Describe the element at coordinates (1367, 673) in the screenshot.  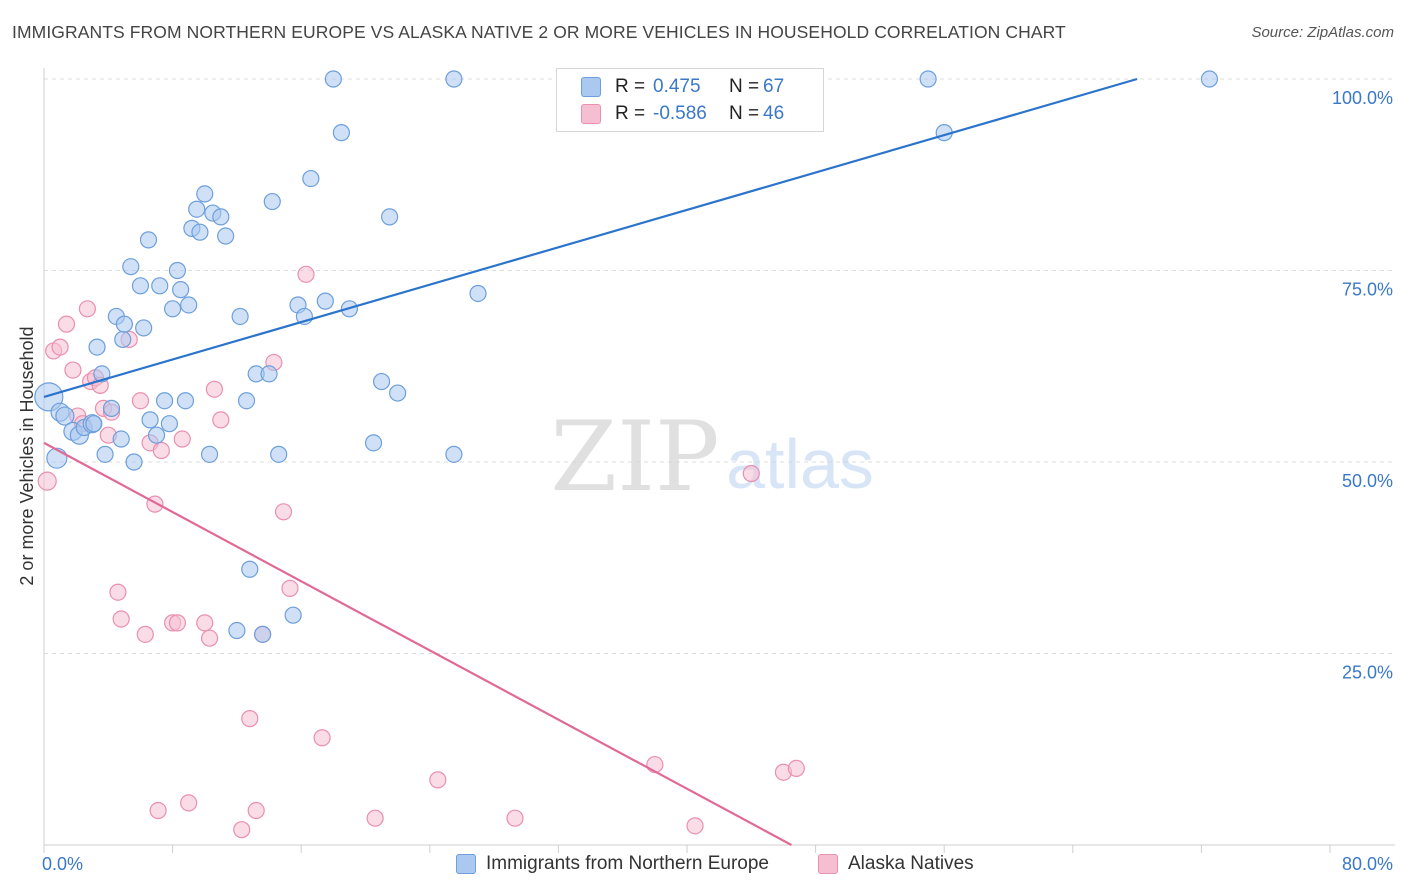
I see `y-tick-label: 25.0%` at that location.